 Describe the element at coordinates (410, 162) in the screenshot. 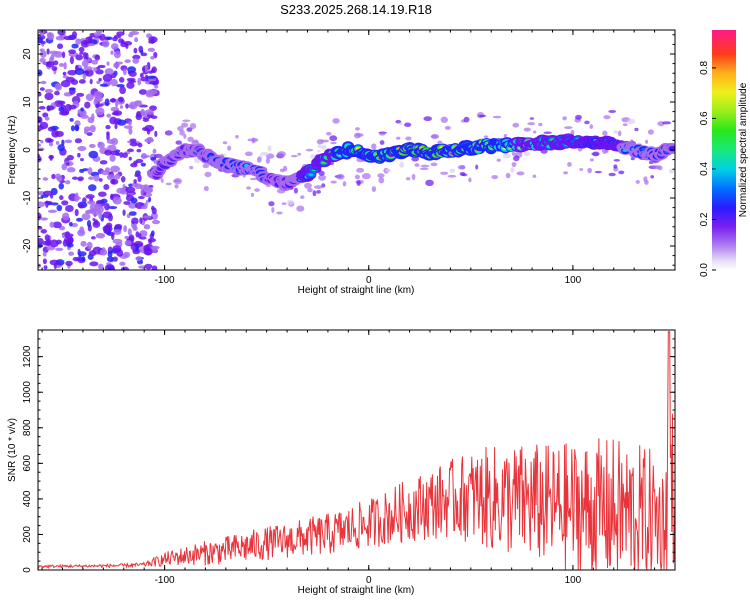

I see `heatmap-ridge` at that location.